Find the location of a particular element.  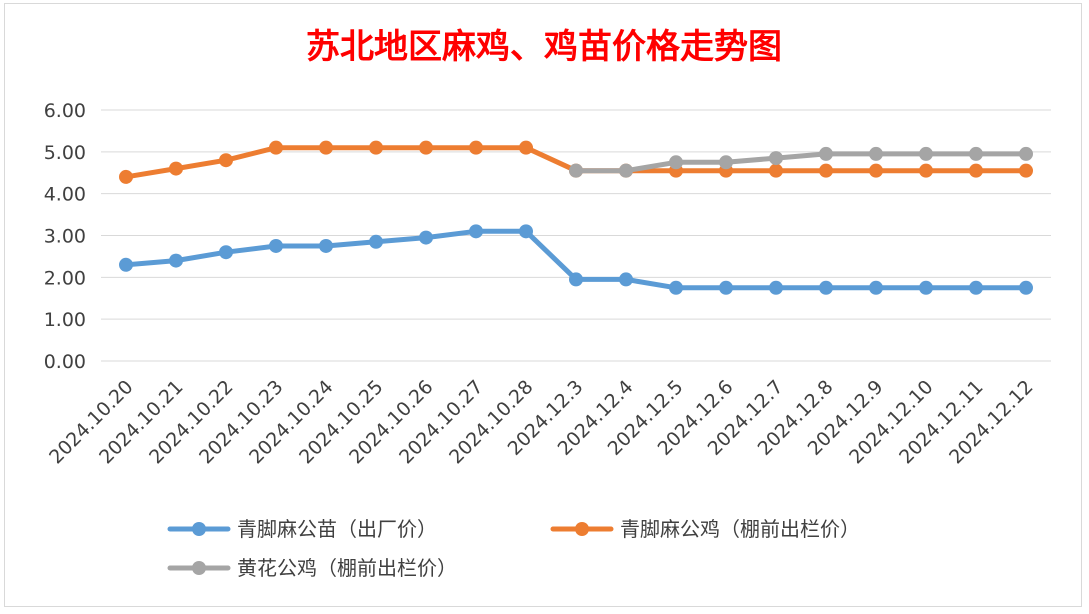

legend-label: 黄花公鸡（棚前出栏价） is located at coordinates (347, 568).